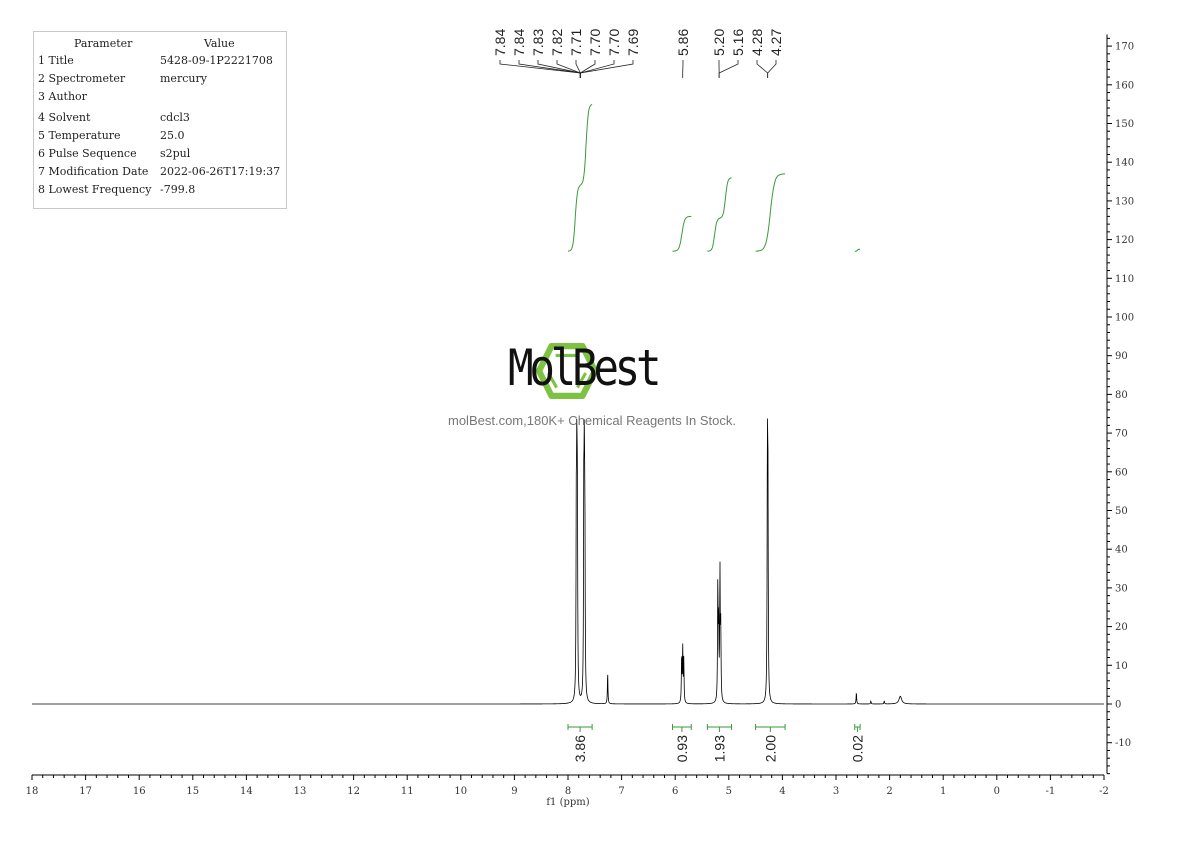 The image size is (1190, 841). I want to click on y-tick-label: 90, so click(1121, 356).